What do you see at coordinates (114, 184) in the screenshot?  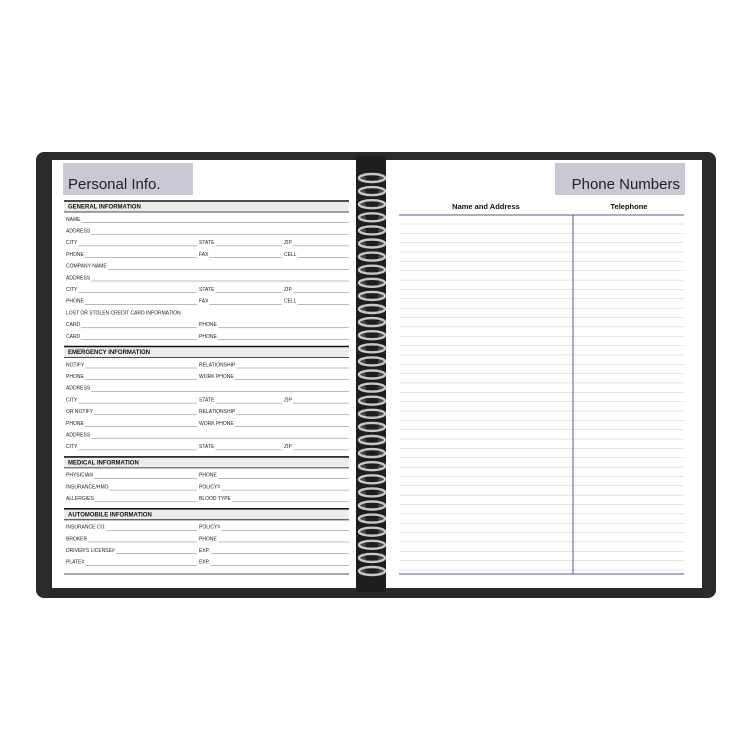 I see `left-title: Personal Info.` at bounding box center [114, 184].